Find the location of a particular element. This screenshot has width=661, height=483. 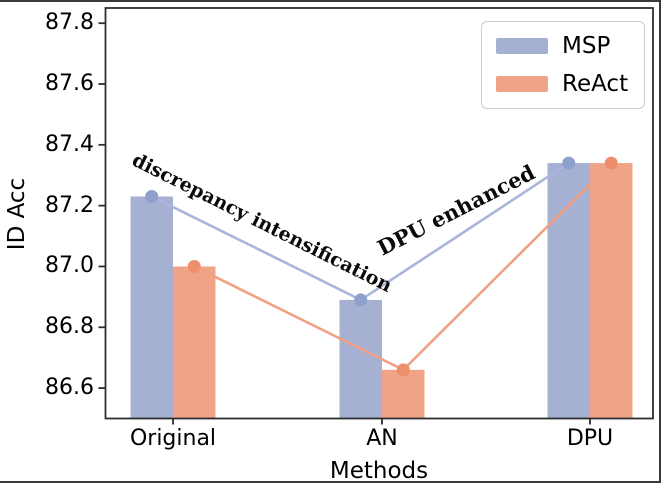

legend-item-react: ReAct is located at coordinates (563, 84).